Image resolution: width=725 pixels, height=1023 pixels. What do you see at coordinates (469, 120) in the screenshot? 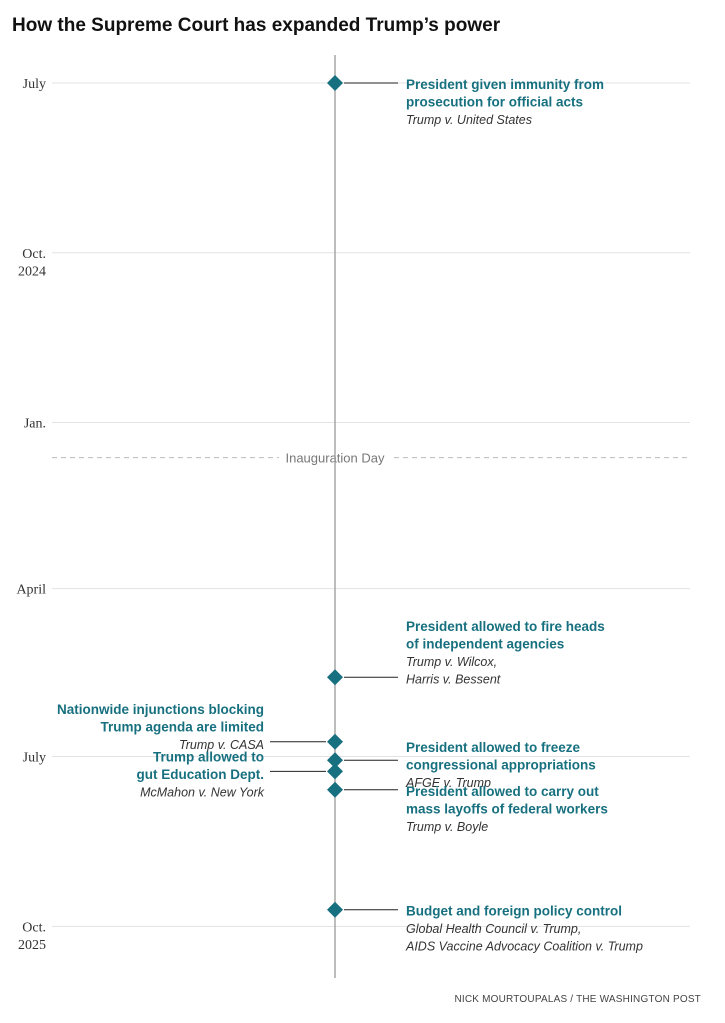
I see `event-case: Trump v. United States` at bounding box center [469, 120].